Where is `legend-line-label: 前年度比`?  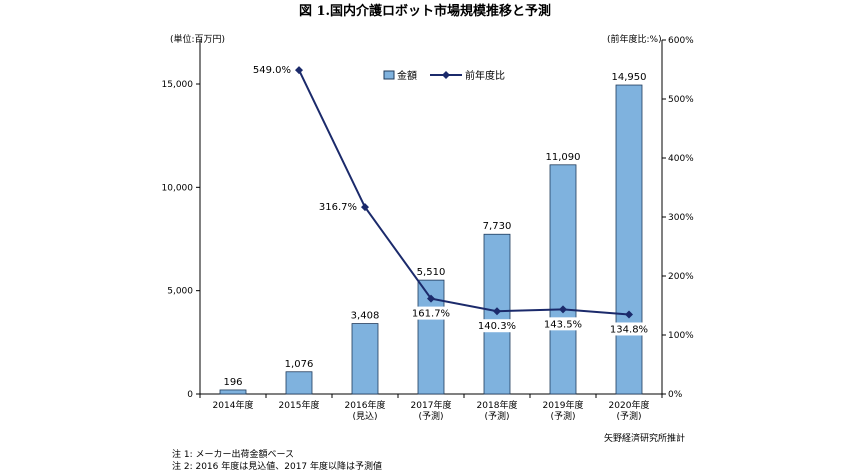
legend-line-label: 前年度比 is located at coordinates (485, 75).